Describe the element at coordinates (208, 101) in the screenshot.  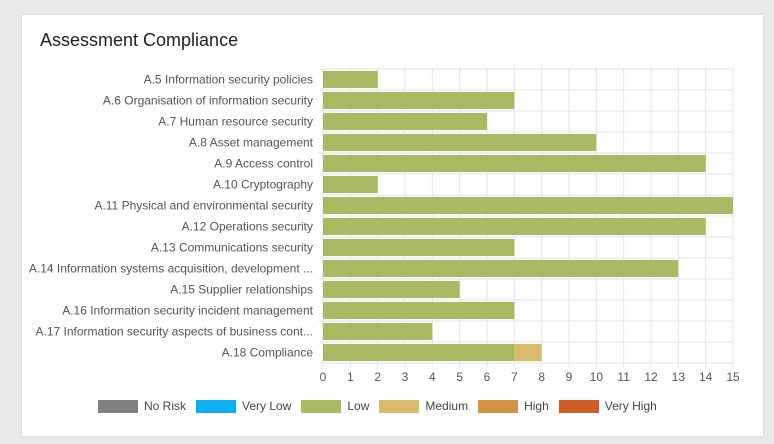
I see `category-label: A.6 Organisation of information security` at that location.